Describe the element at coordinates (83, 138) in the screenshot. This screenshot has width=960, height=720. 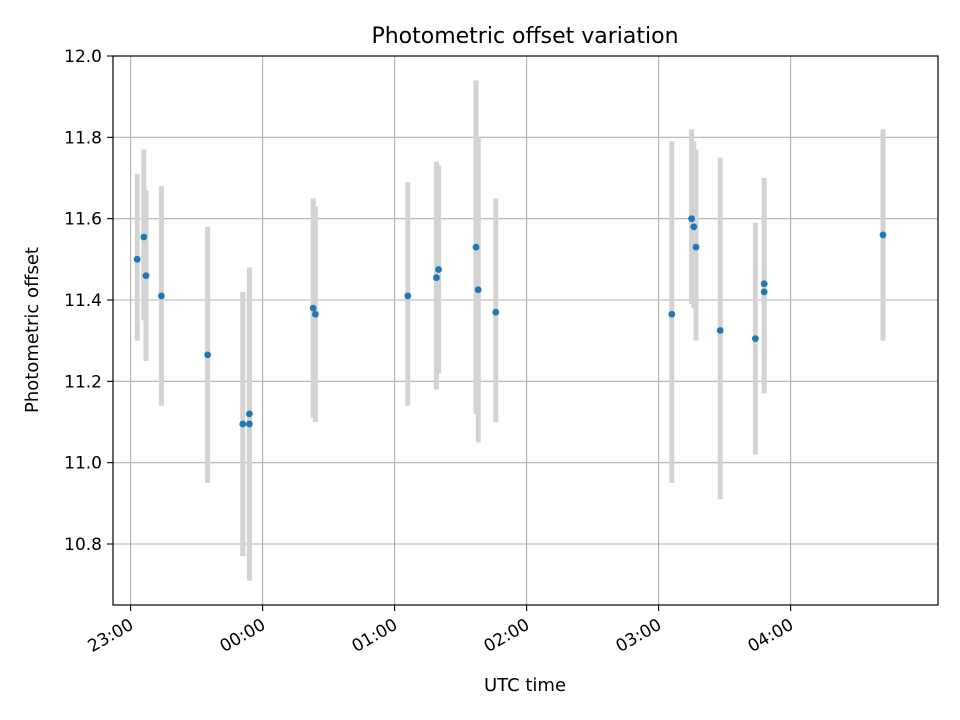
I see `y-tick-label: 11.8` at that location.